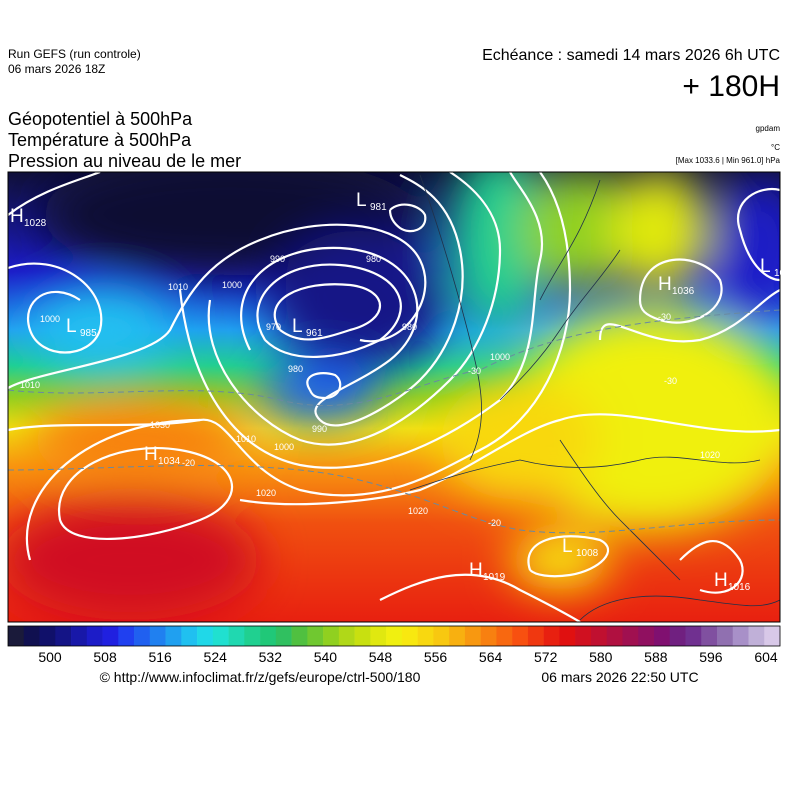 The height and width of the screenshot is (789, 788). Describe the element at coordinates (88, 333) in the screenshot. I see `pressure-center-value: 985` at that location.